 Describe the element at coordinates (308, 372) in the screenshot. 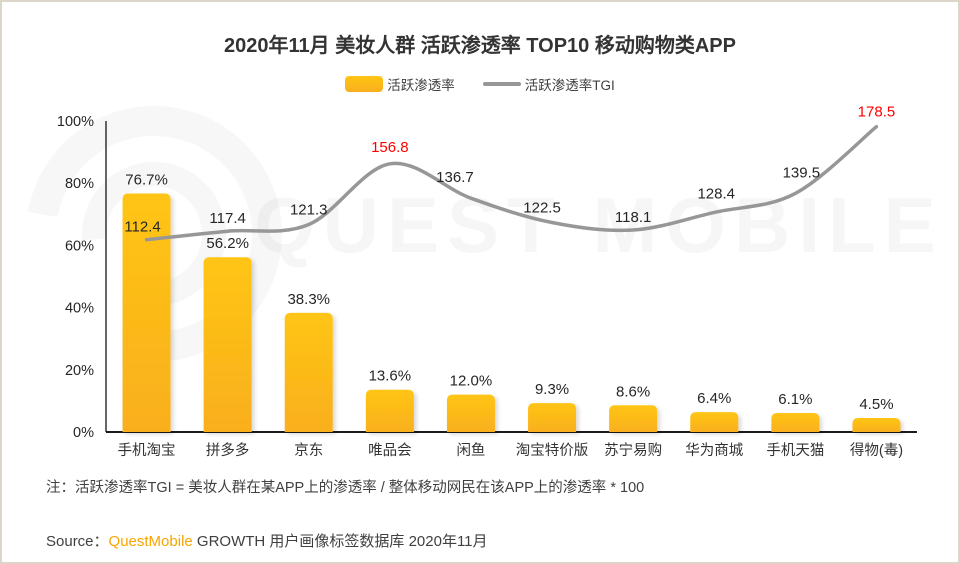

I see `bar-京东` at that location.